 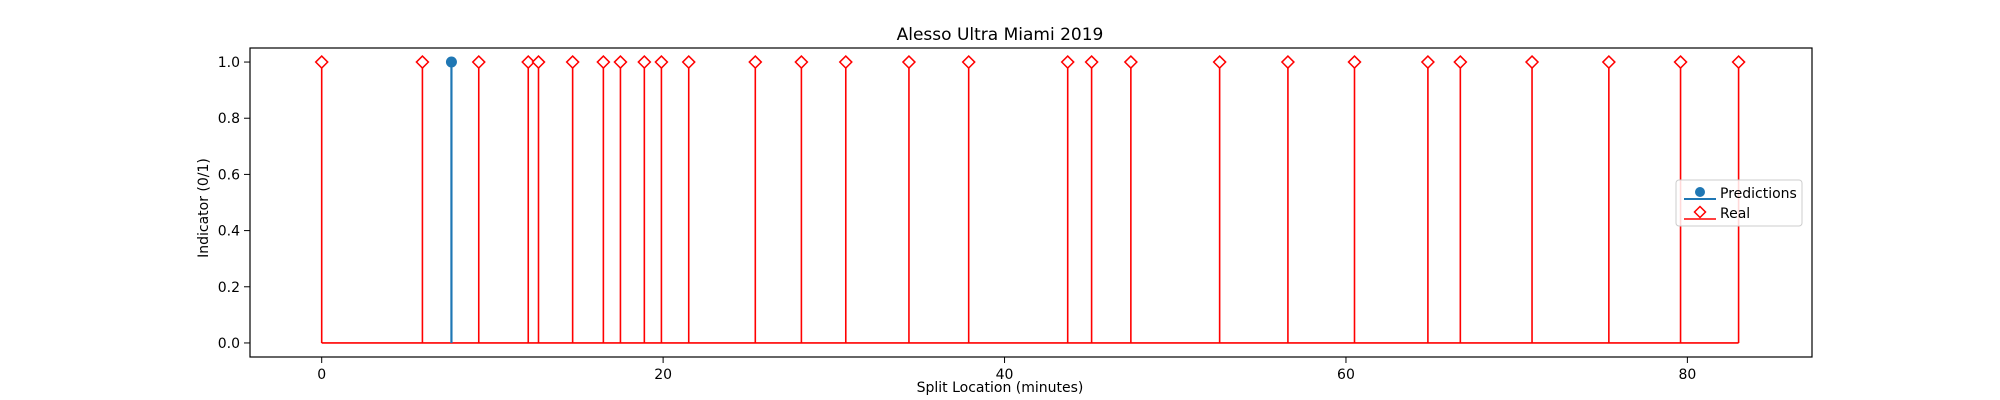 I want to click on legend-predictions-marker, so click(x=1700, y=192).